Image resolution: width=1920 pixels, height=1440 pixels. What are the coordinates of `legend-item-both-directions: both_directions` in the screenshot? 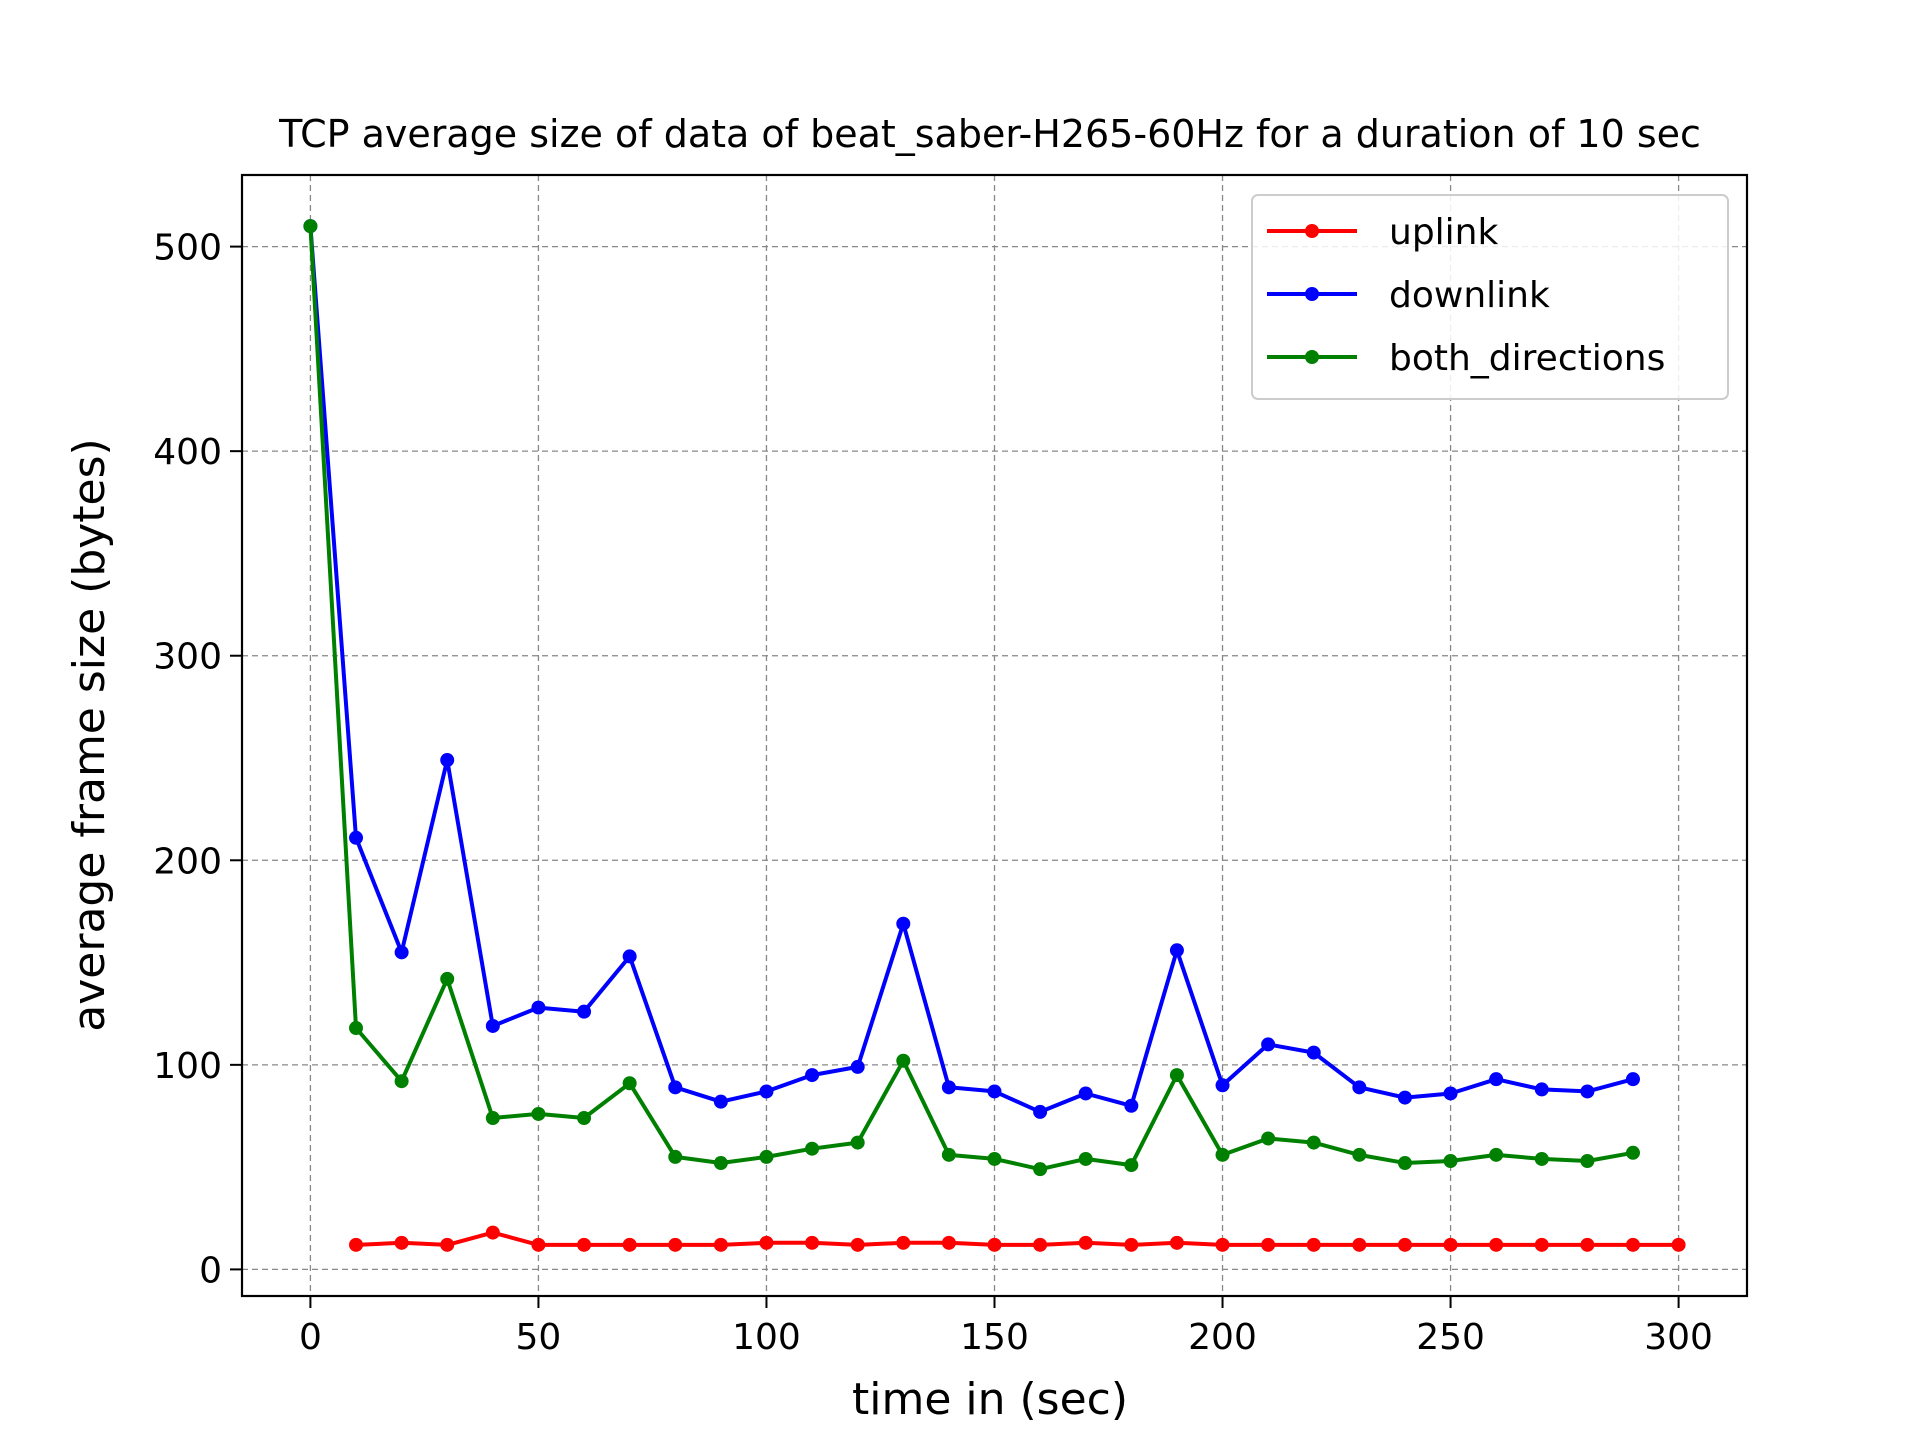 It's located at (1466, 358).